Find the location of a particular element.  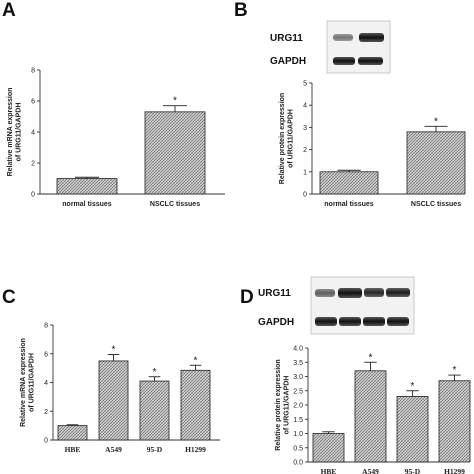

panel-c-significance-2: * is located at coordinates (155, 372).